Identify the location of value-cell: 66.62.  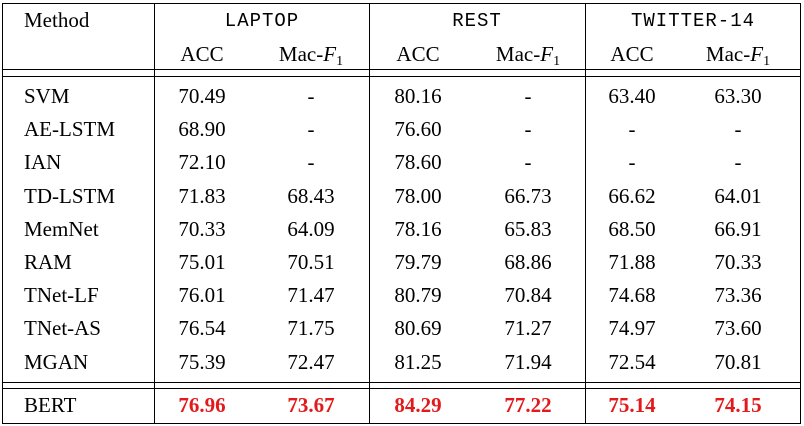
(632, 196).